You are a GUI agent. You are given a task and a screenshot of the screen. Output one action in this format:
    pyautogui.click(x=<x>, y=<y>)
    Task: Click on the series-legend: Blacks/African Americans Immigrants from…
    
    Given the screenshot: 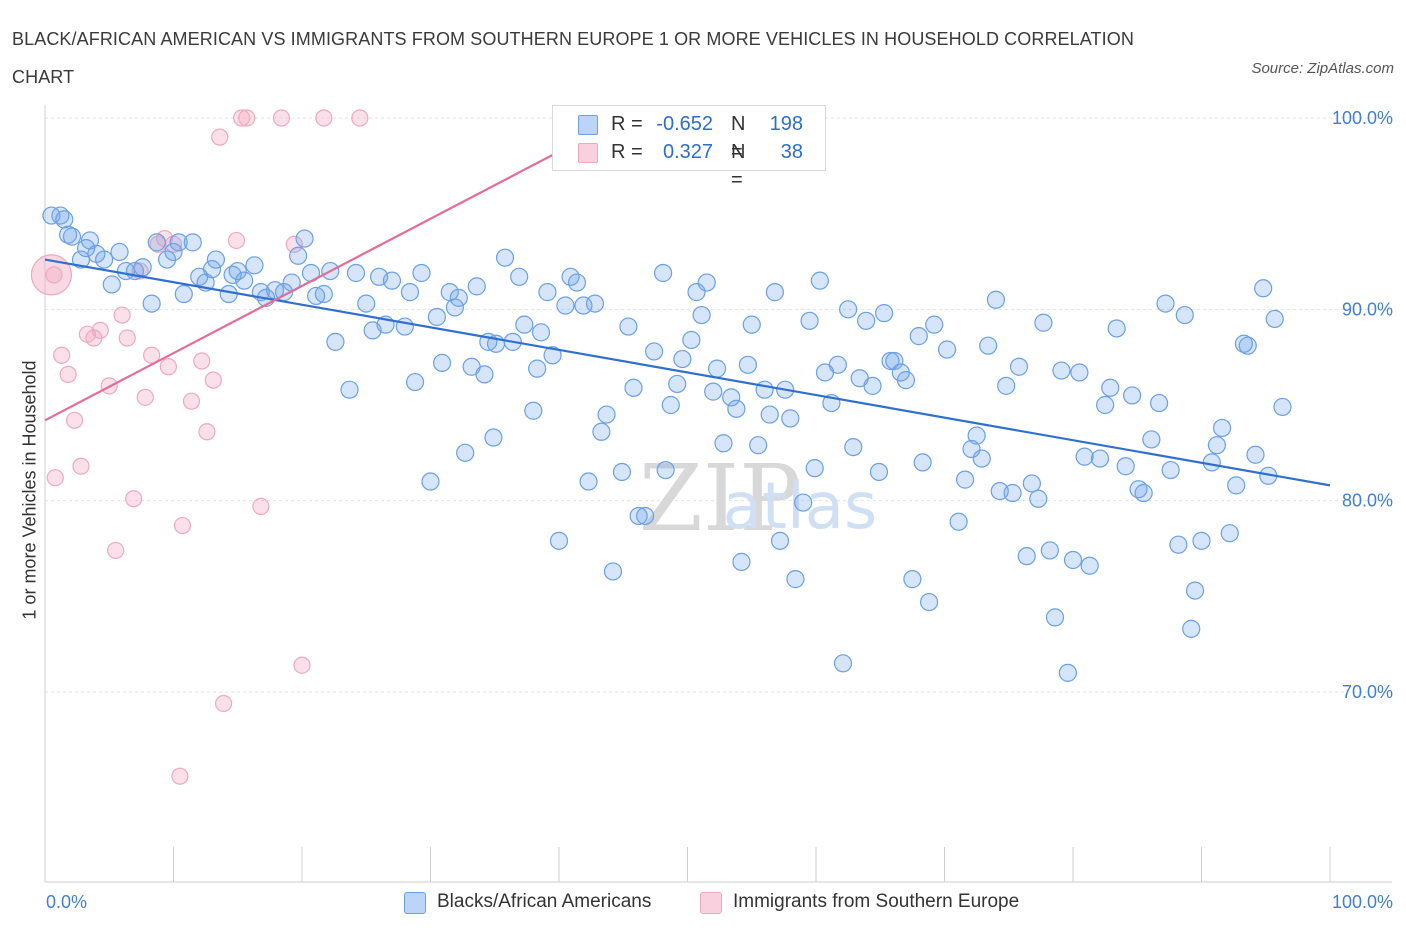 What is the action you would take?
    pyautogui.click(x=703, y=902)
    